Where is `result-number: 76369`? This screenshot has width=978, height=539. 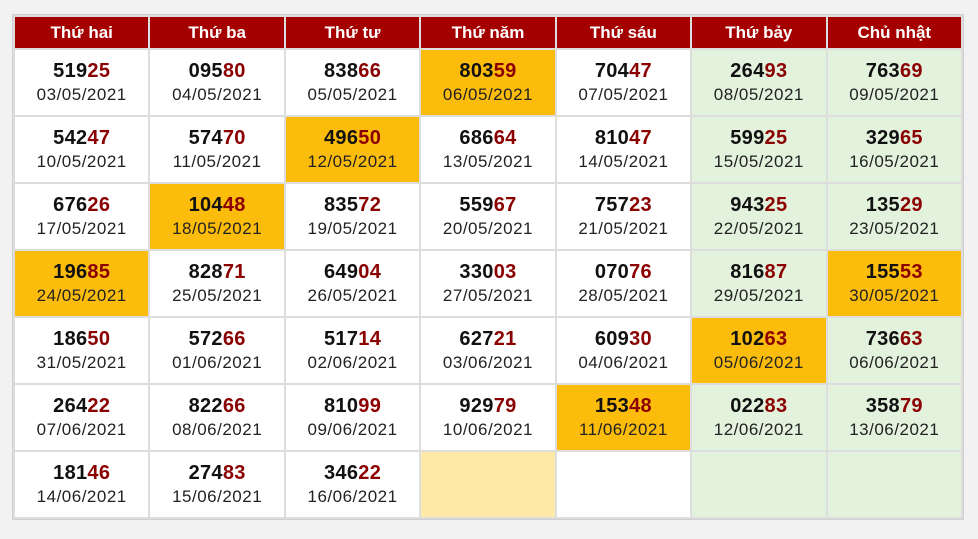
result-number: 76369 is located at coordinates (894, 71).